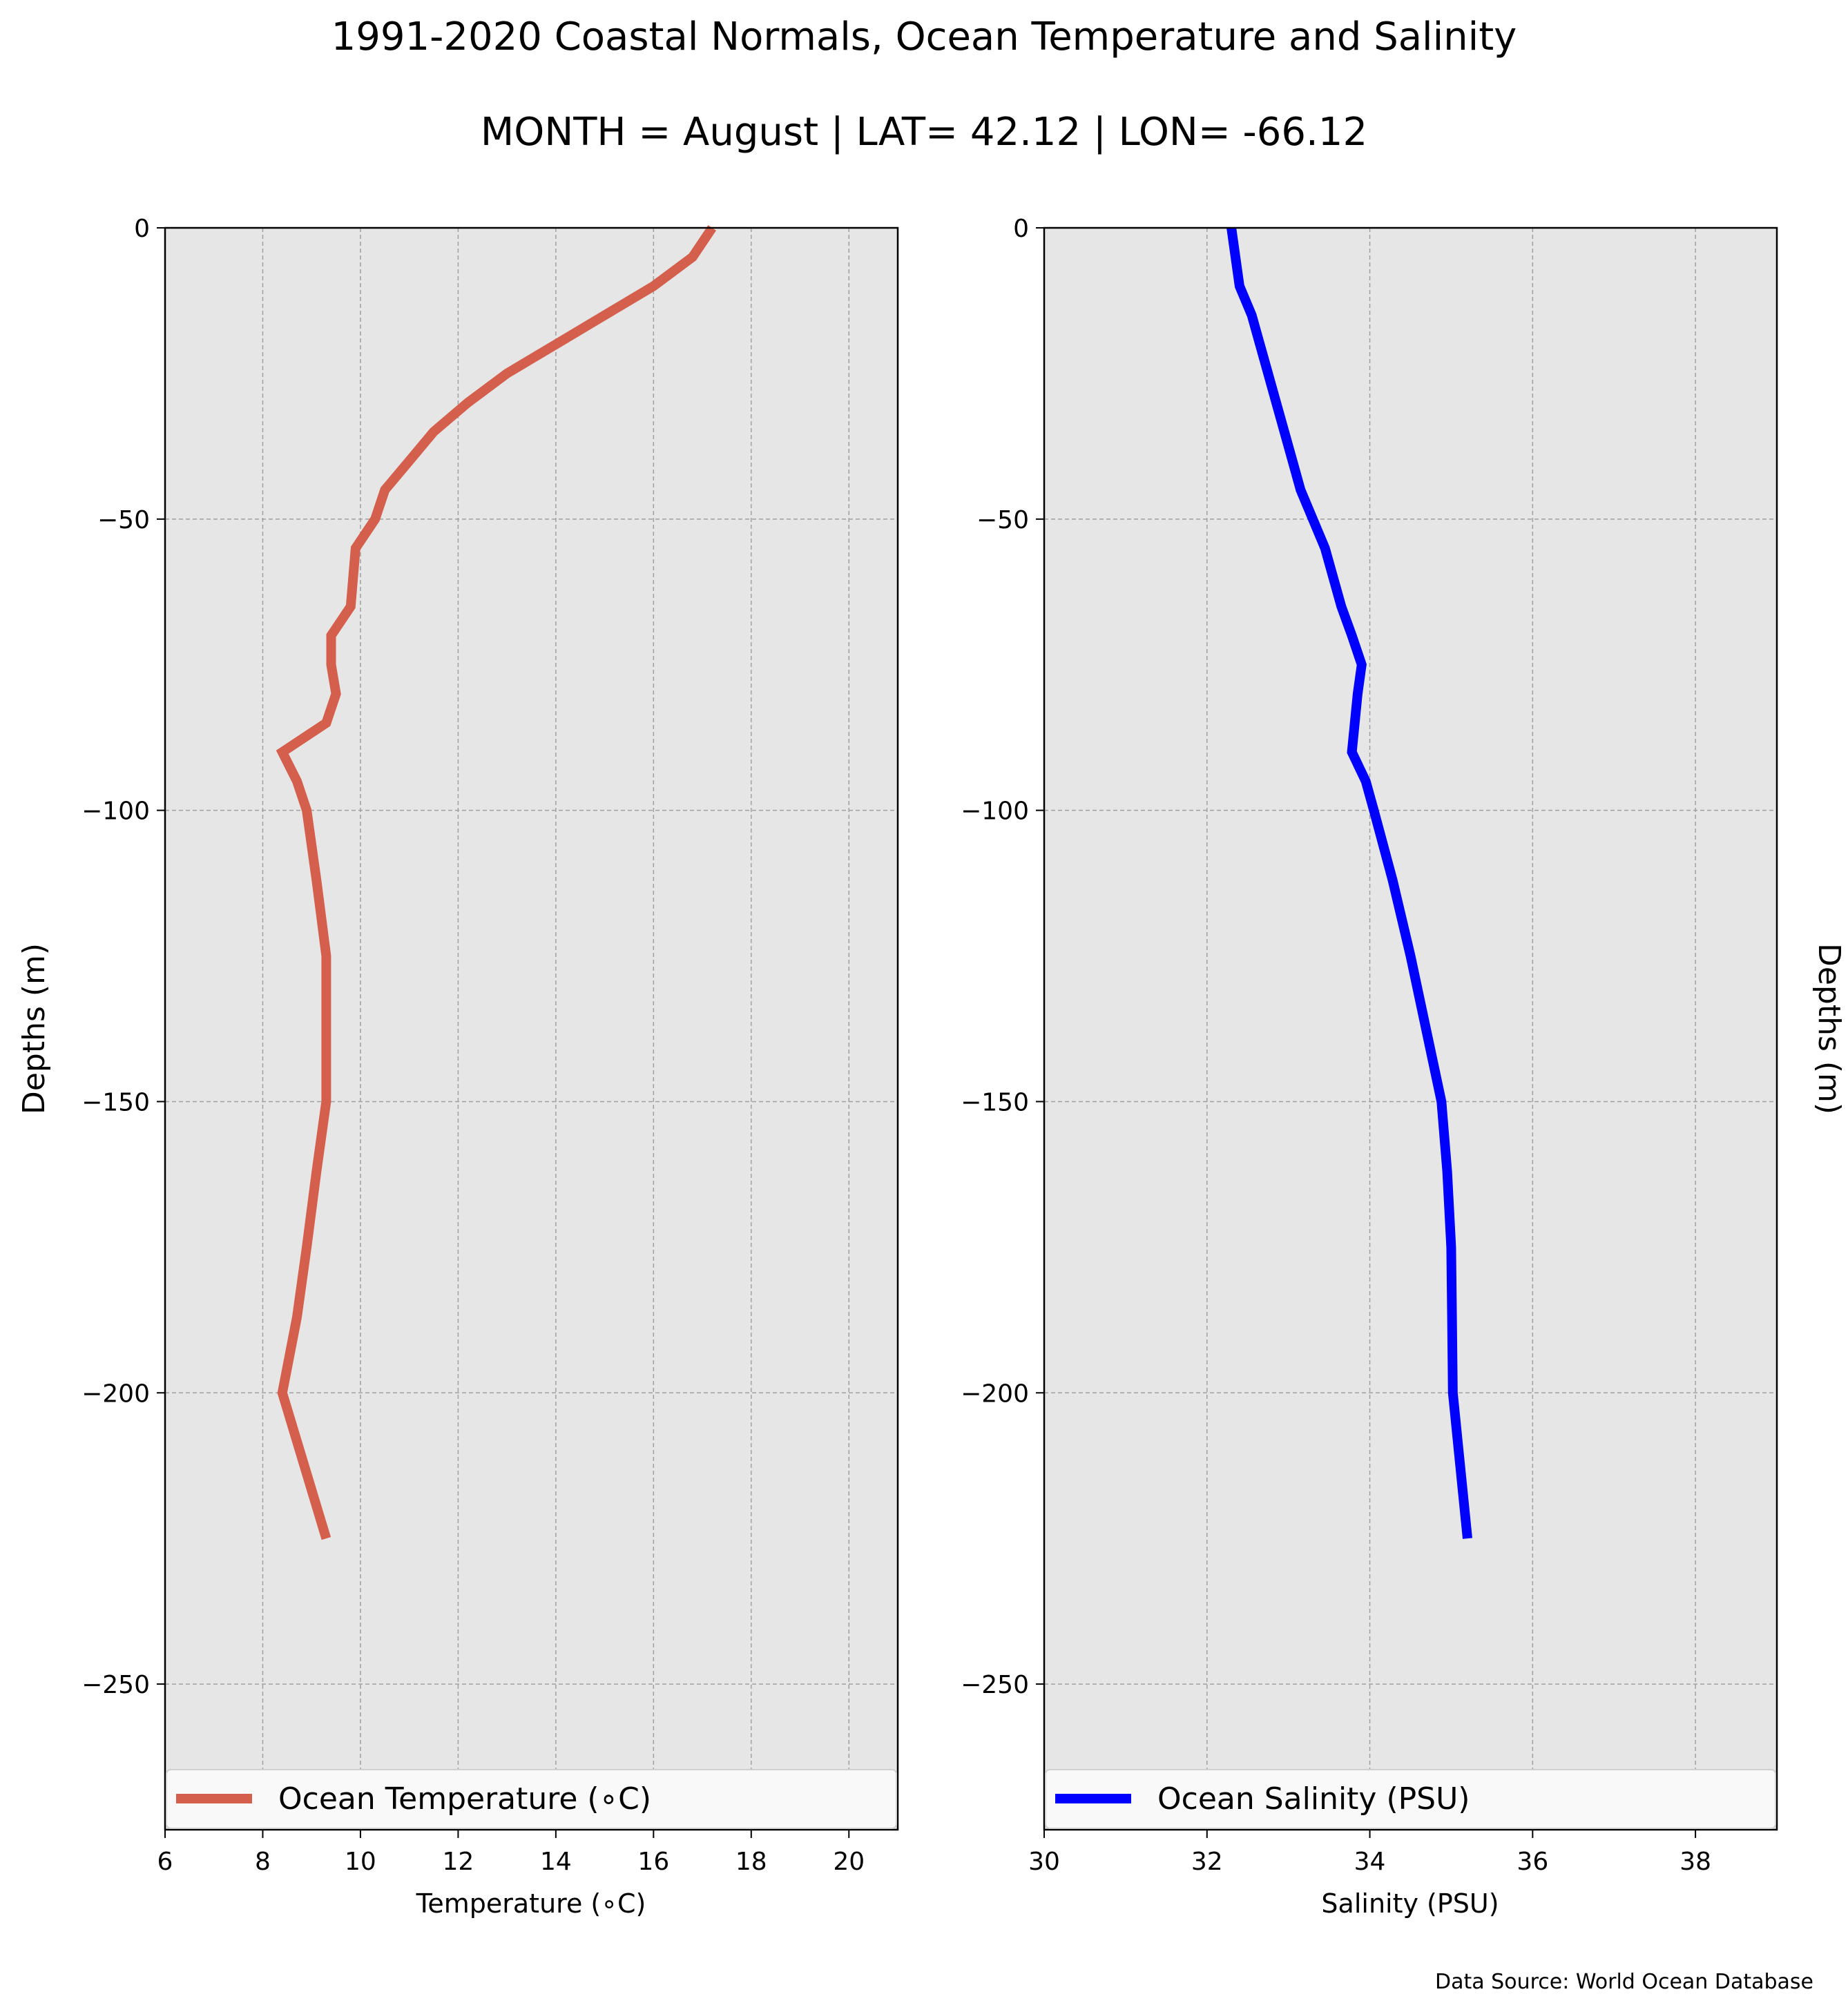 This screenshot has height=2003, width=1848. What do you see at coordinates (1207, 1862) in the screenshot?
I see `salinity-x-tick-label: 32` at bounding box center [1207, 1862].